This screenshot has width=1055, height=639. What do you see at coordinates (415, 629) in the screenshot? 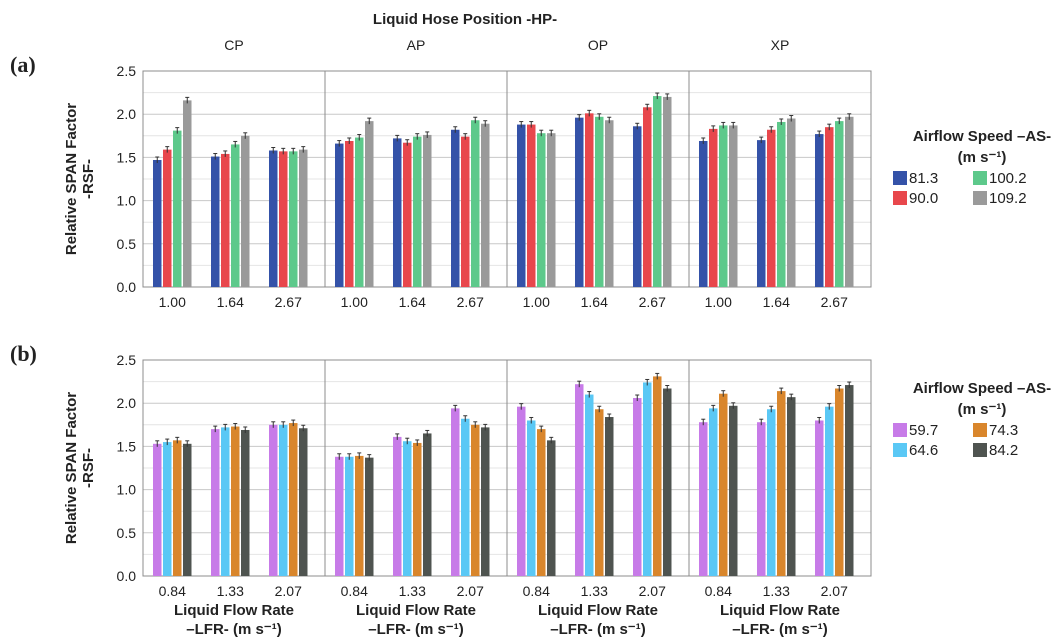
I see `x-axis-label-line2: –LFR- (m s⁻¹)` at bounding box center [415, 629].